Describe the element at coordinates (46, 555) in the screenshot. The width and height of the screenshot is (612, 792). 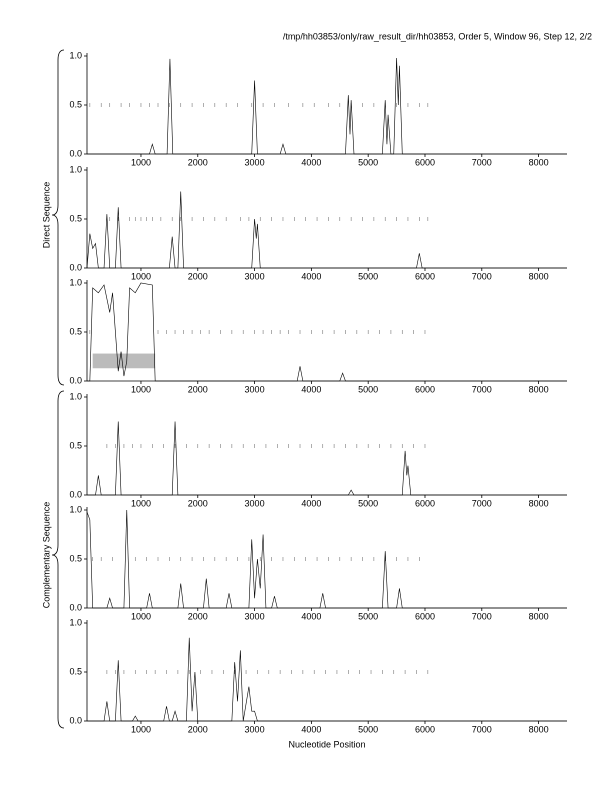
I see `group-label: Complementary Sequence` at that location.